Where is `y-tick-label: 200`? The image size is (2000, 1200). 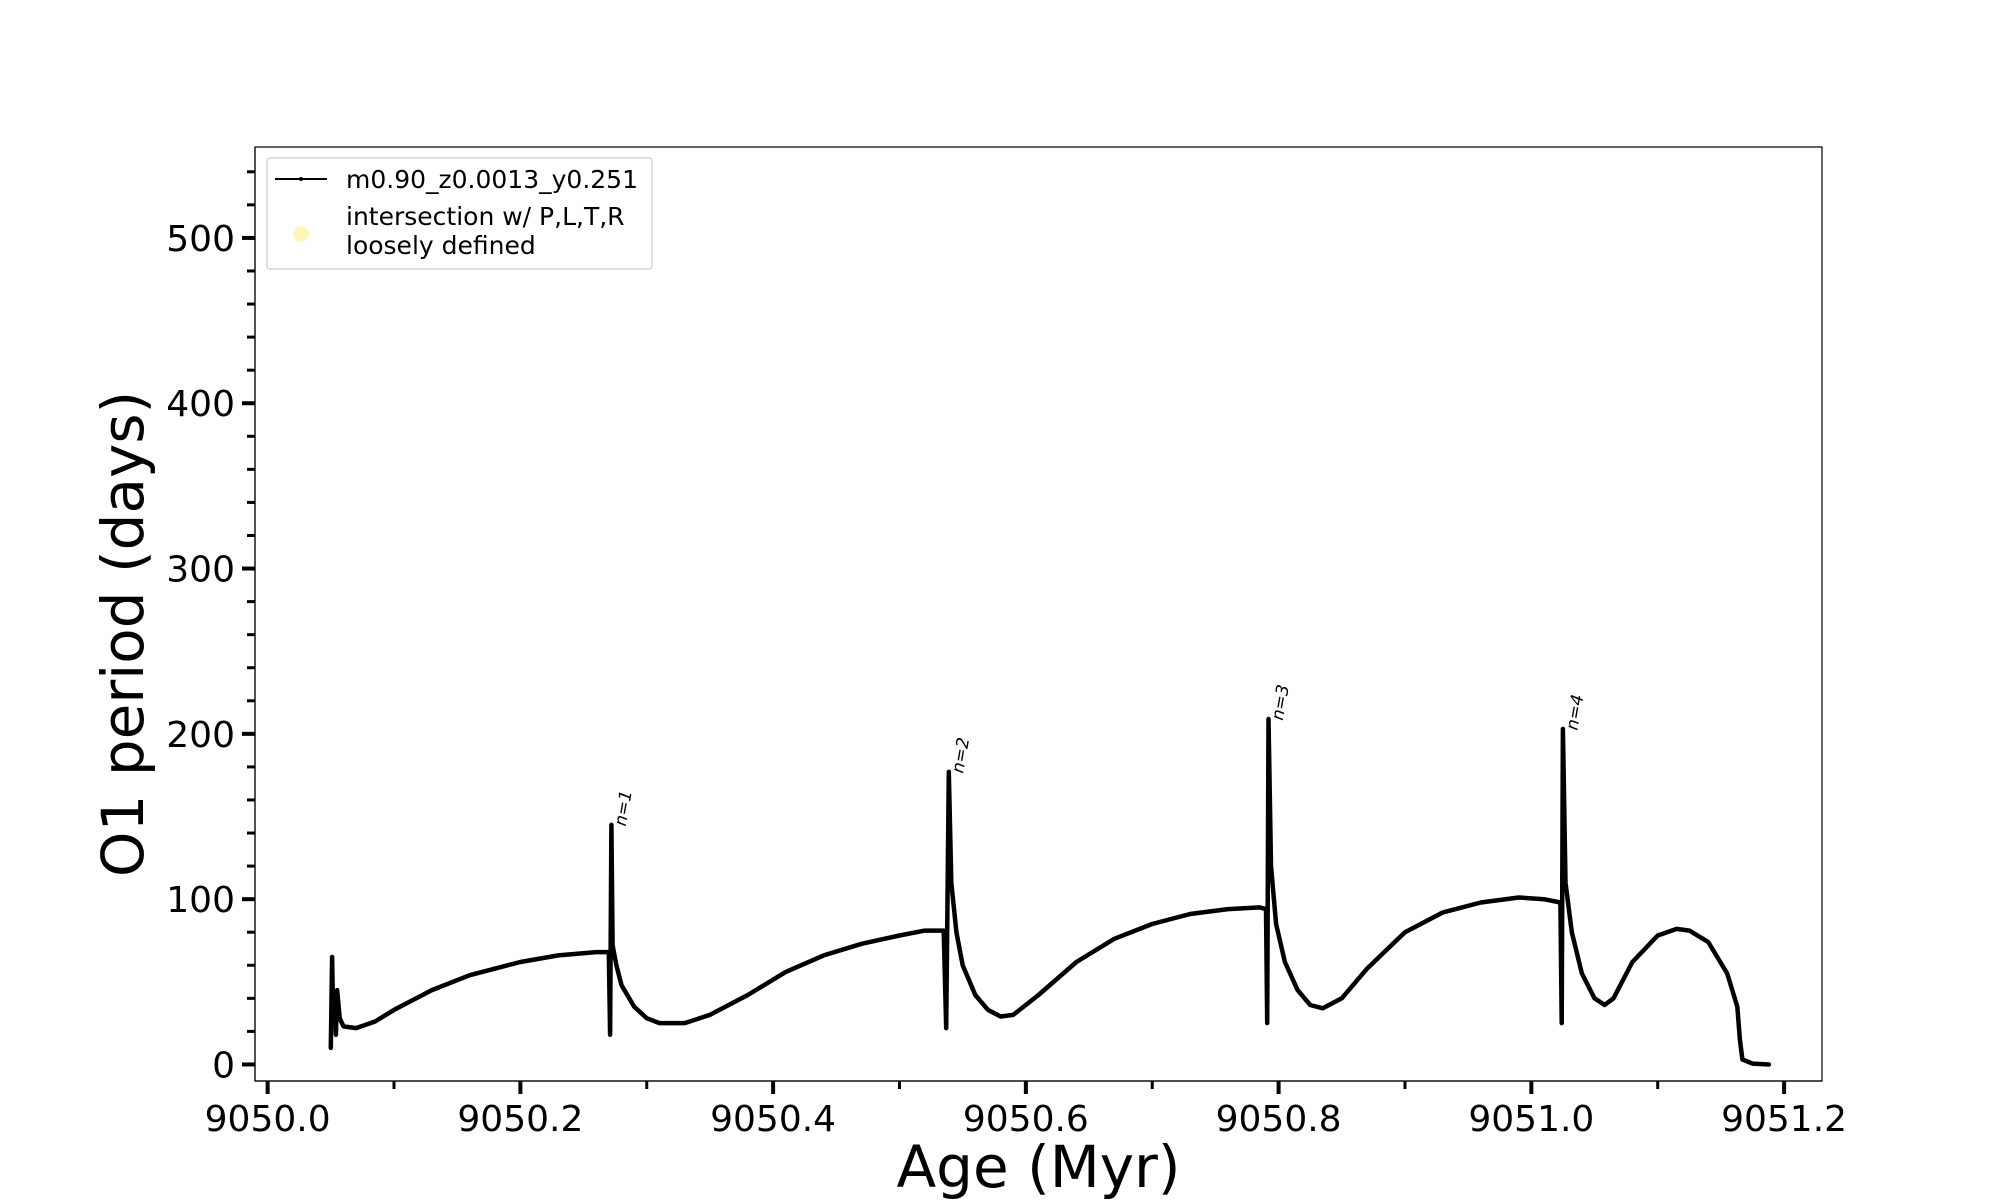
y-tick-label: 200 is located at coordinates (200, 735).